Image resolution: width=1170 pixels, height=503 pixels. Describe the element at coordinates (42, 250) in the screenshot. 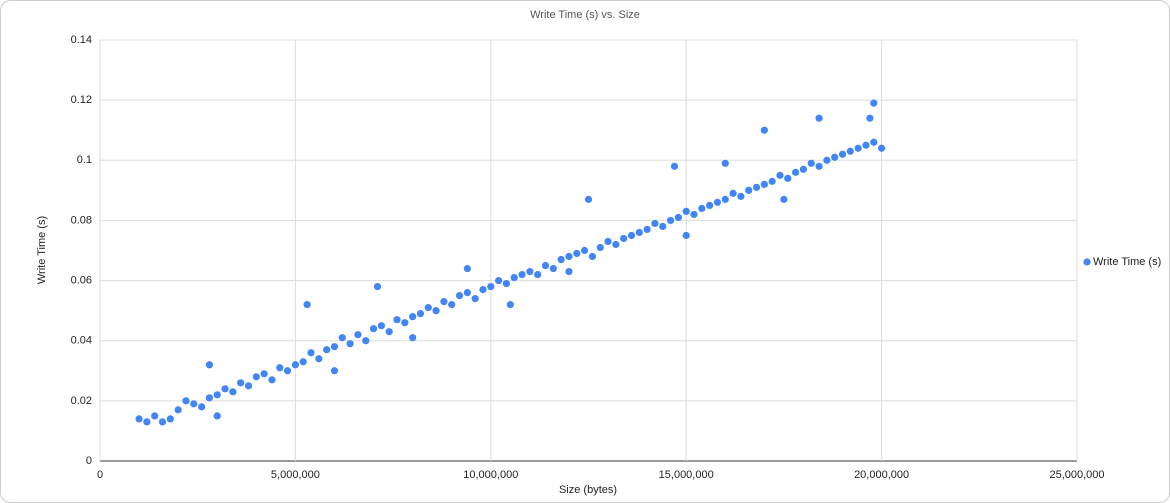

I see `y-axis-label: Write Time (s)` at that location.